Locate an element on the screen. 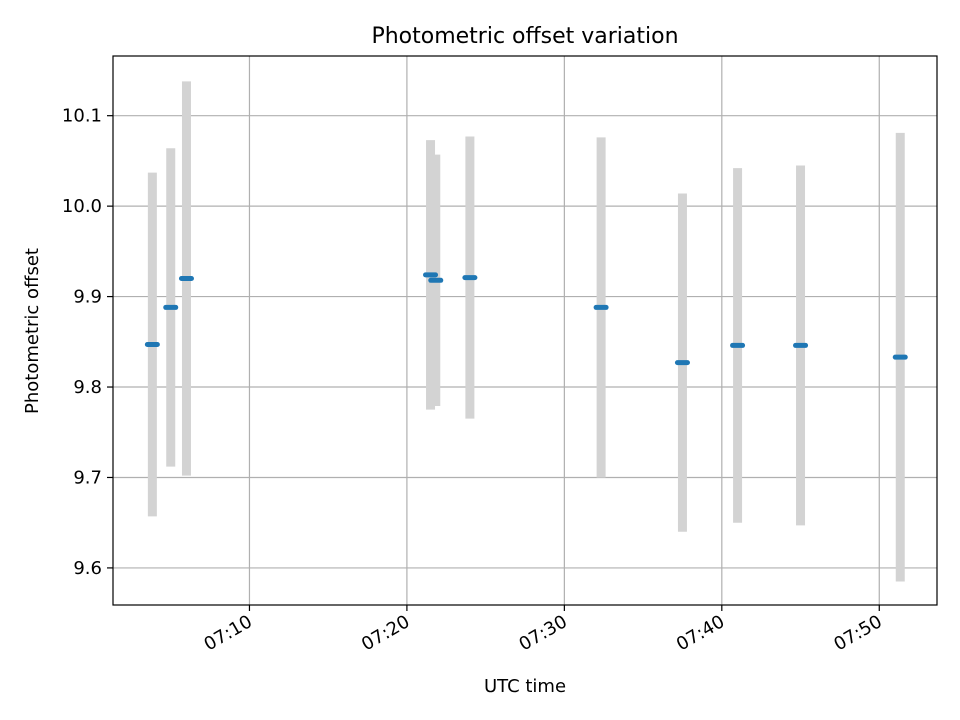  y-tick-label: 10.1 is located at coordinates (82, 116).